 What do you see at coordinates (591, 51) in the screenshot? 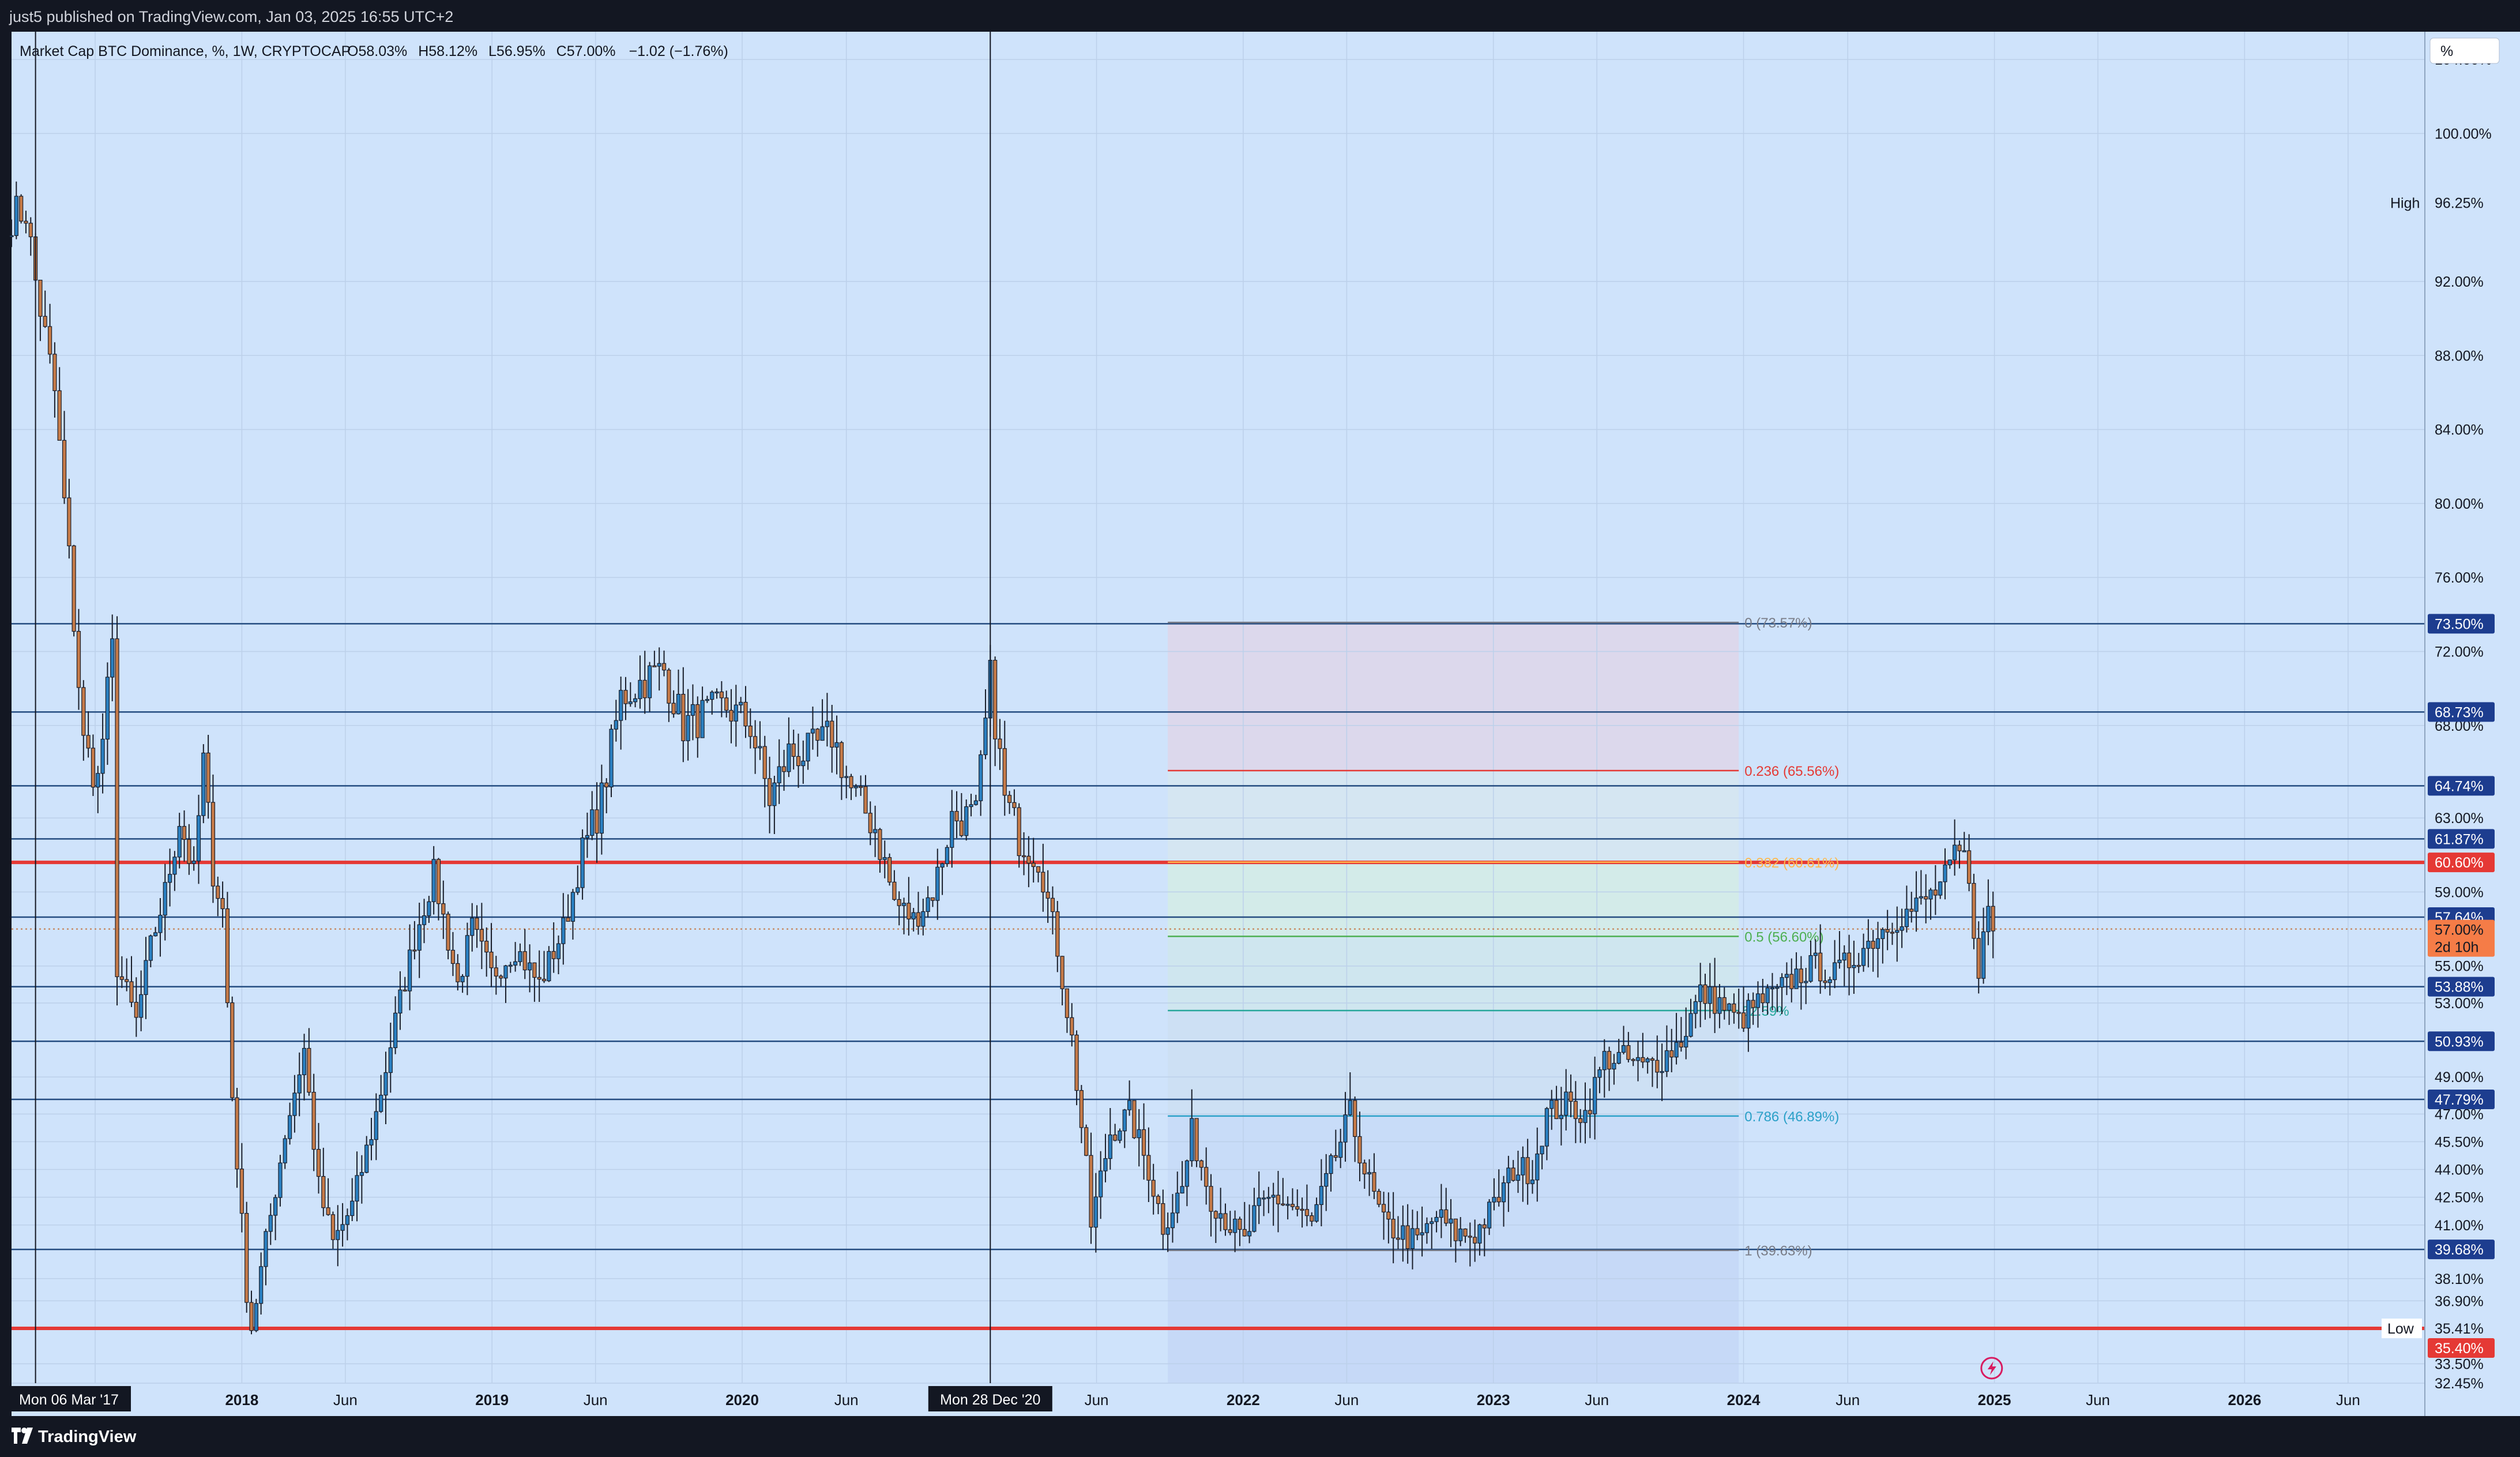
I see `close-value: 57.00%` at bounding box center [591, 51].